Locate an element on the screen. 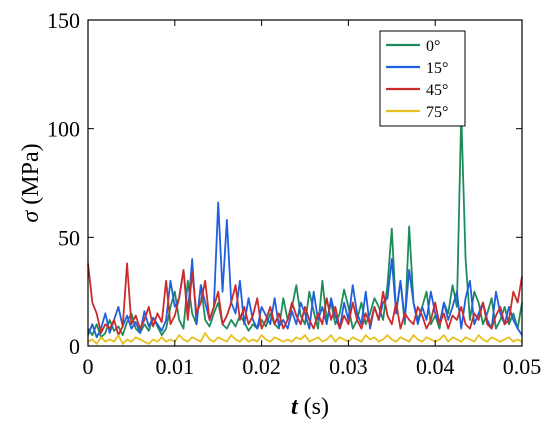  y-tick-label-0: 0 is located at coordinates (74, 346).